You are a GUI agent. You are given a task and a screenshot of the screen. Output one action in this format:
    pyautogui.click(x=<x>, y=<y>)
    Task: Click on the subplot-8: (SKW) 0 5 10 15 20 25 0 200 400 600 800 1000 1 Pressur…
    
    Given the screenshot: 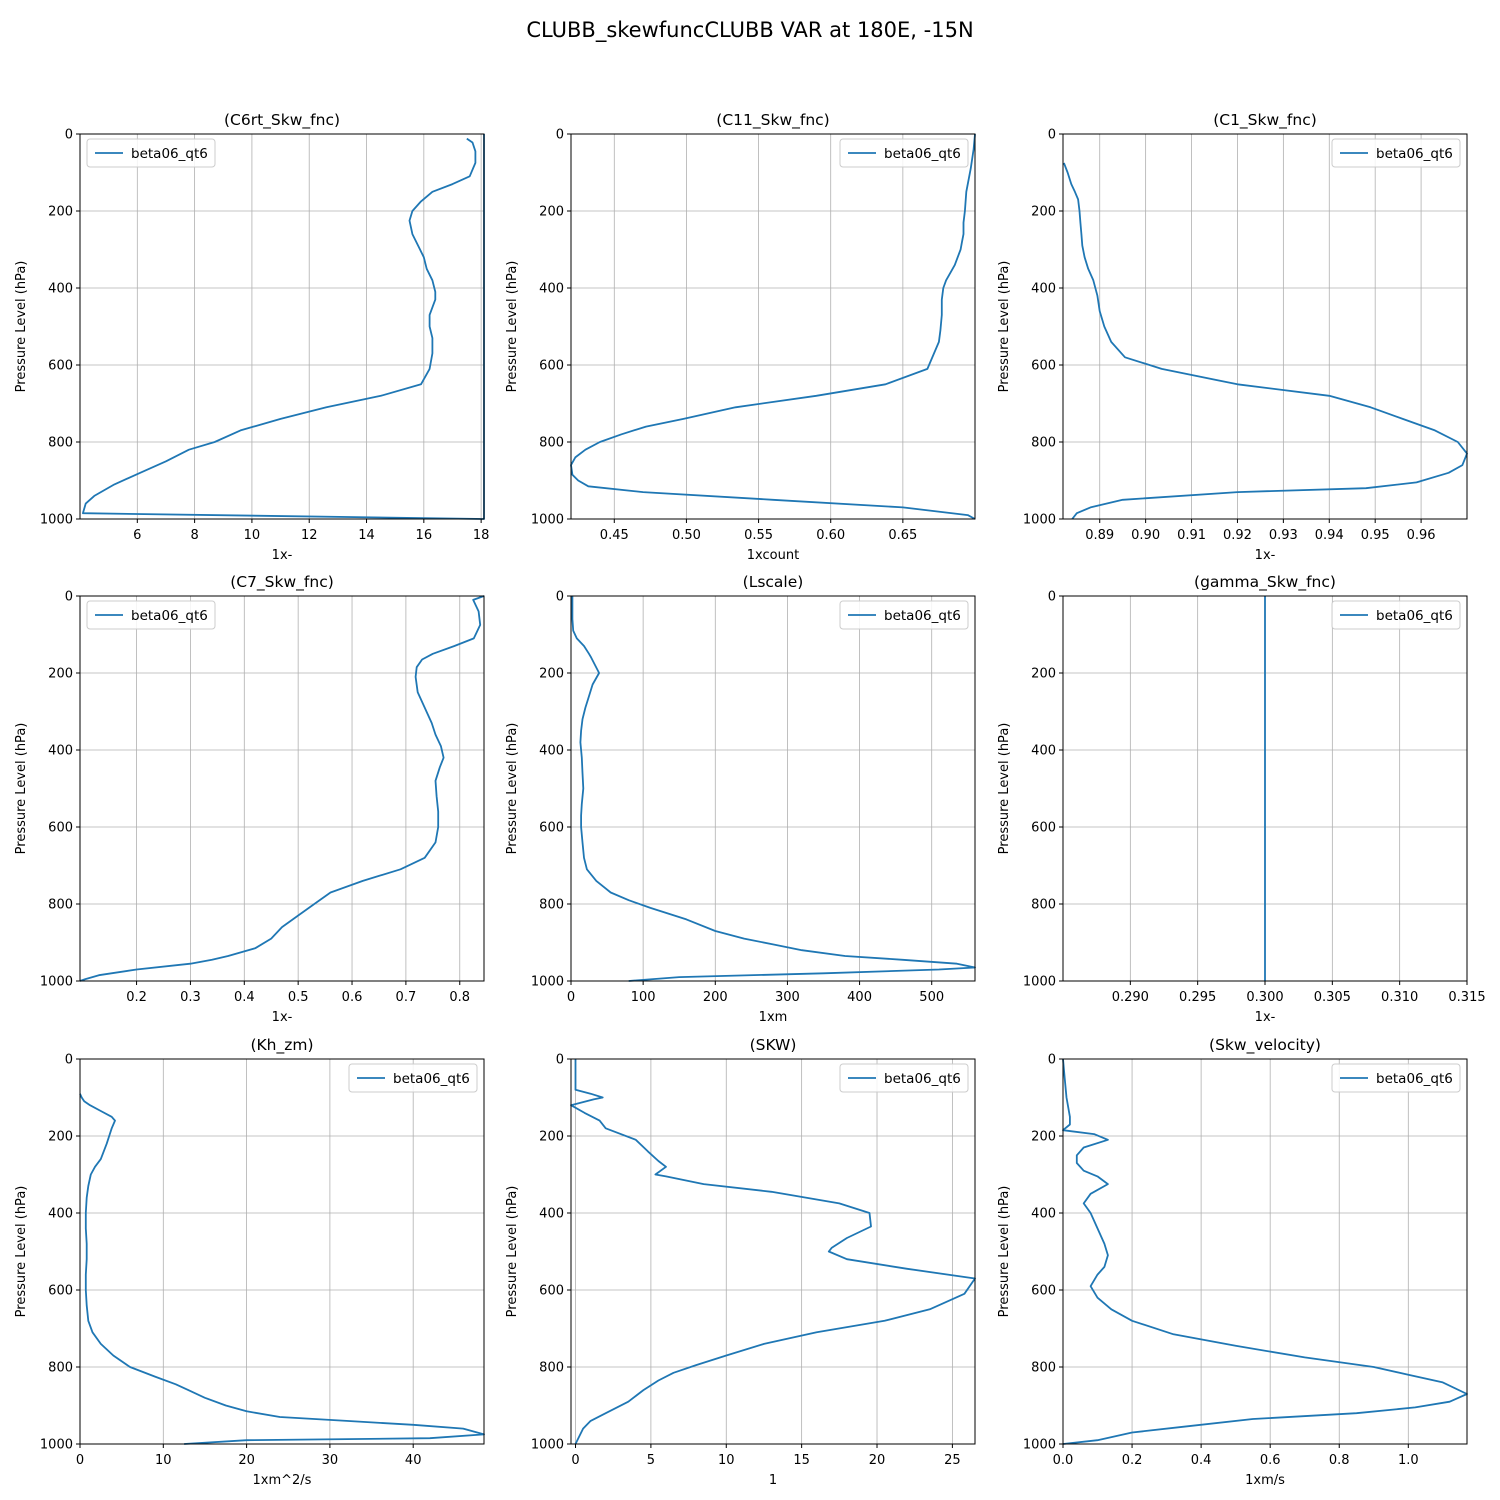 What is the action you would take?
    pyautogui.click(x=740, y=1262)
    